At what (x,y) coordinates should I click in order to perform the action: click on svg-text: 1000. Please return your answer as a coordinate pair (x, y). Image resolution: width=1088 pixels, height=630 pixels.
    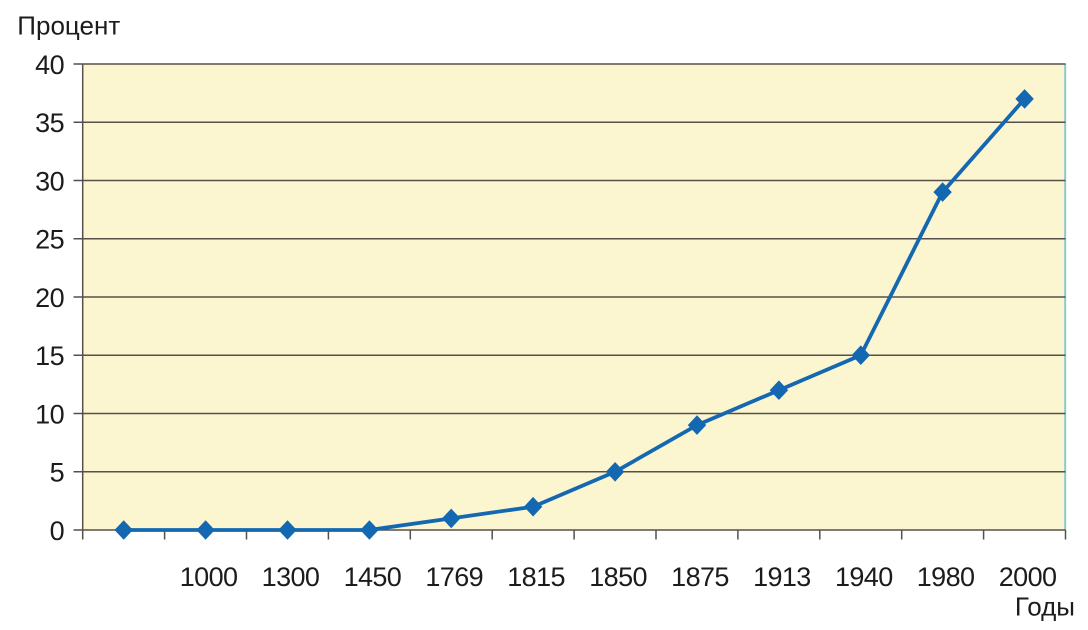
    Looking at the image, I should click on (209, 577).